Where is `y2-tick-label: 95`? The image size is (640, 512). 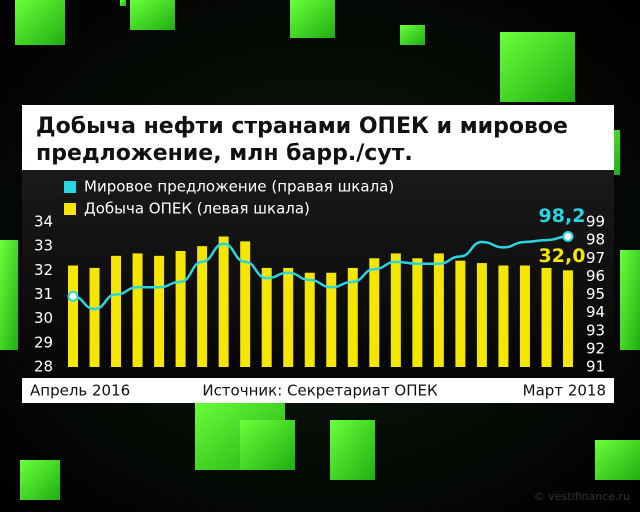
y2-tick-label: 95 is located at coordinates (595, 294).